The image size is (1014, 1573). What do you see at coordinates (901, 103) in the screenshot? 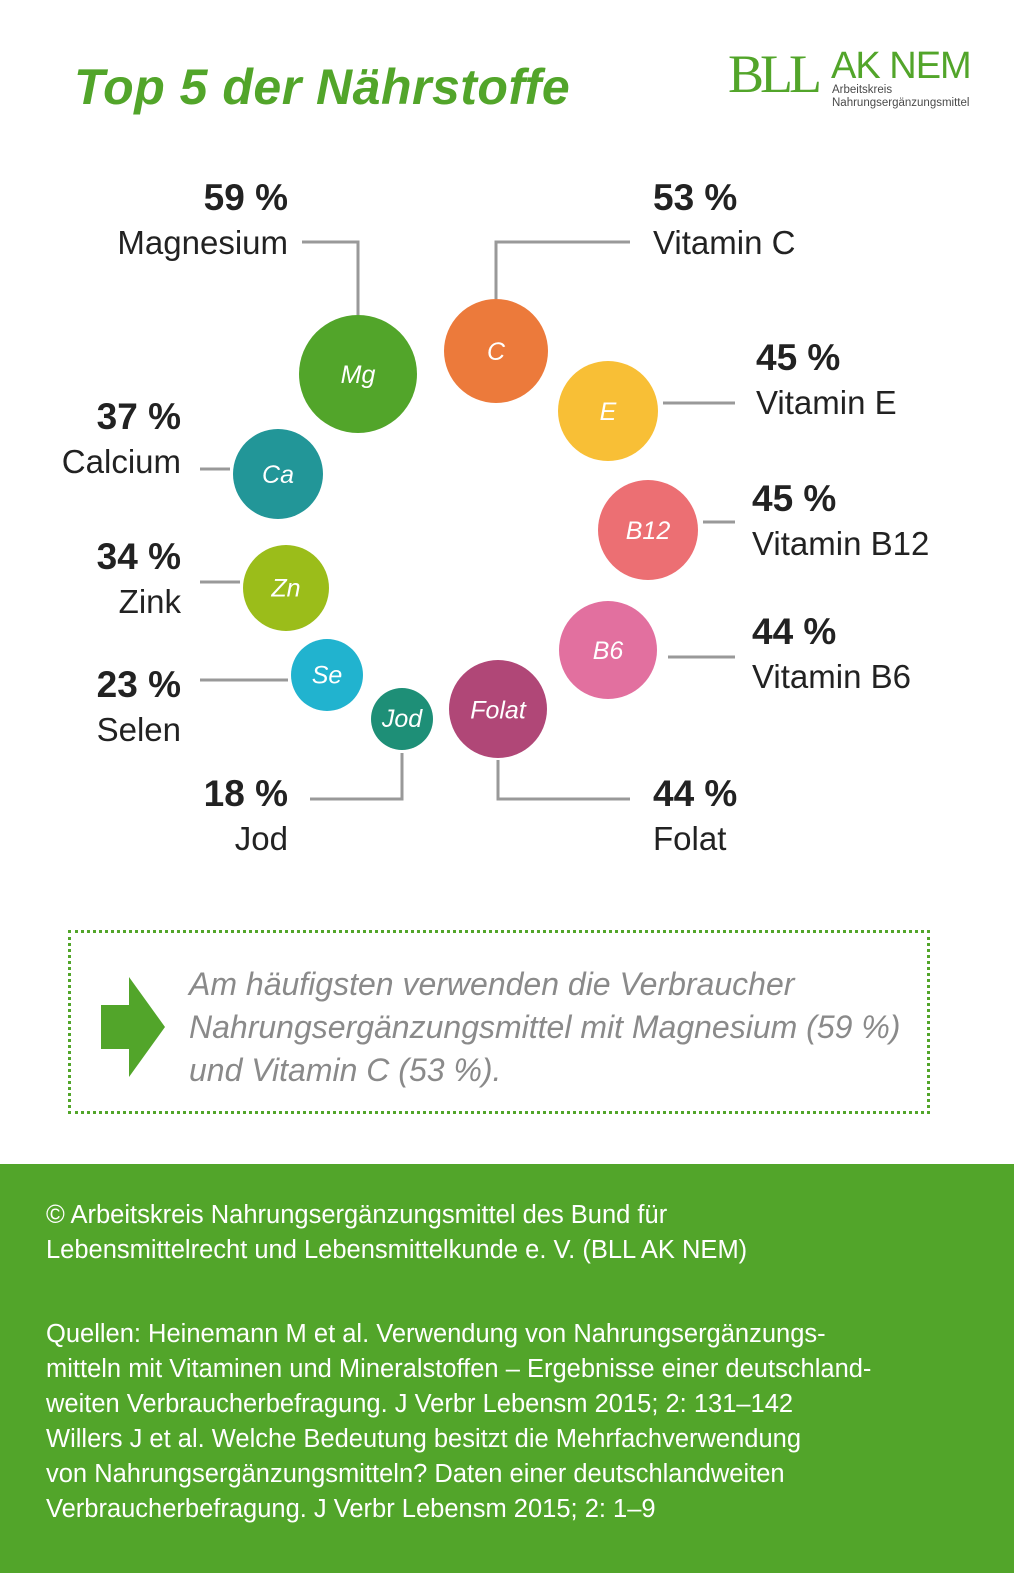
I see `logo-subtitle-line2: Nahrungsergänzungsmittel` at bounding box center [901, 103].